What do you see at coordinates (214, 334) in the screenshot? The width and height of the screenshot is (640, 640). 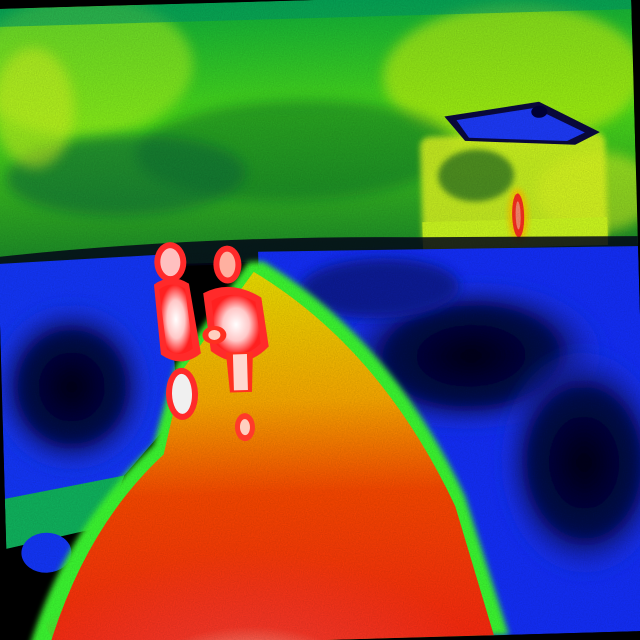 I see `dog` at bounding box center [214, 334].